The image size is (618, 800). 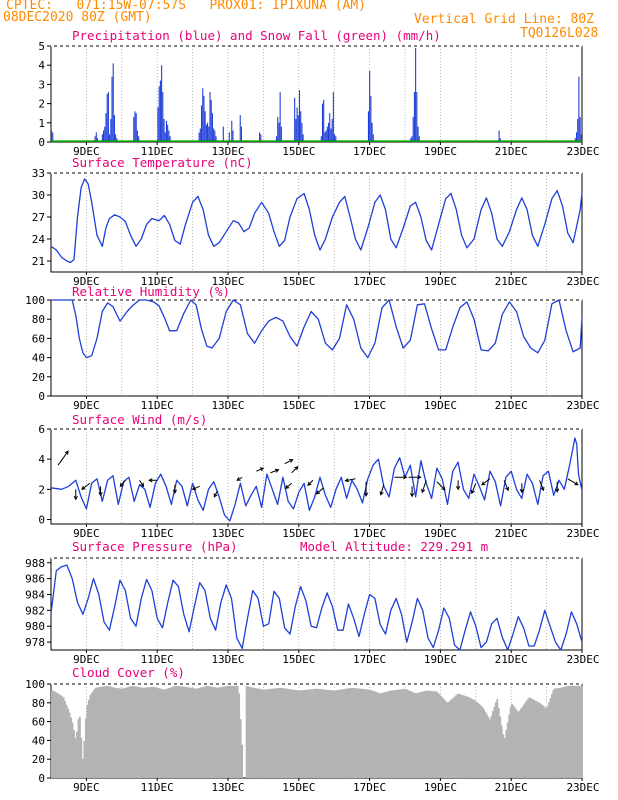 I want to click on y-tick-label: 2, so click(x=41, y=104).